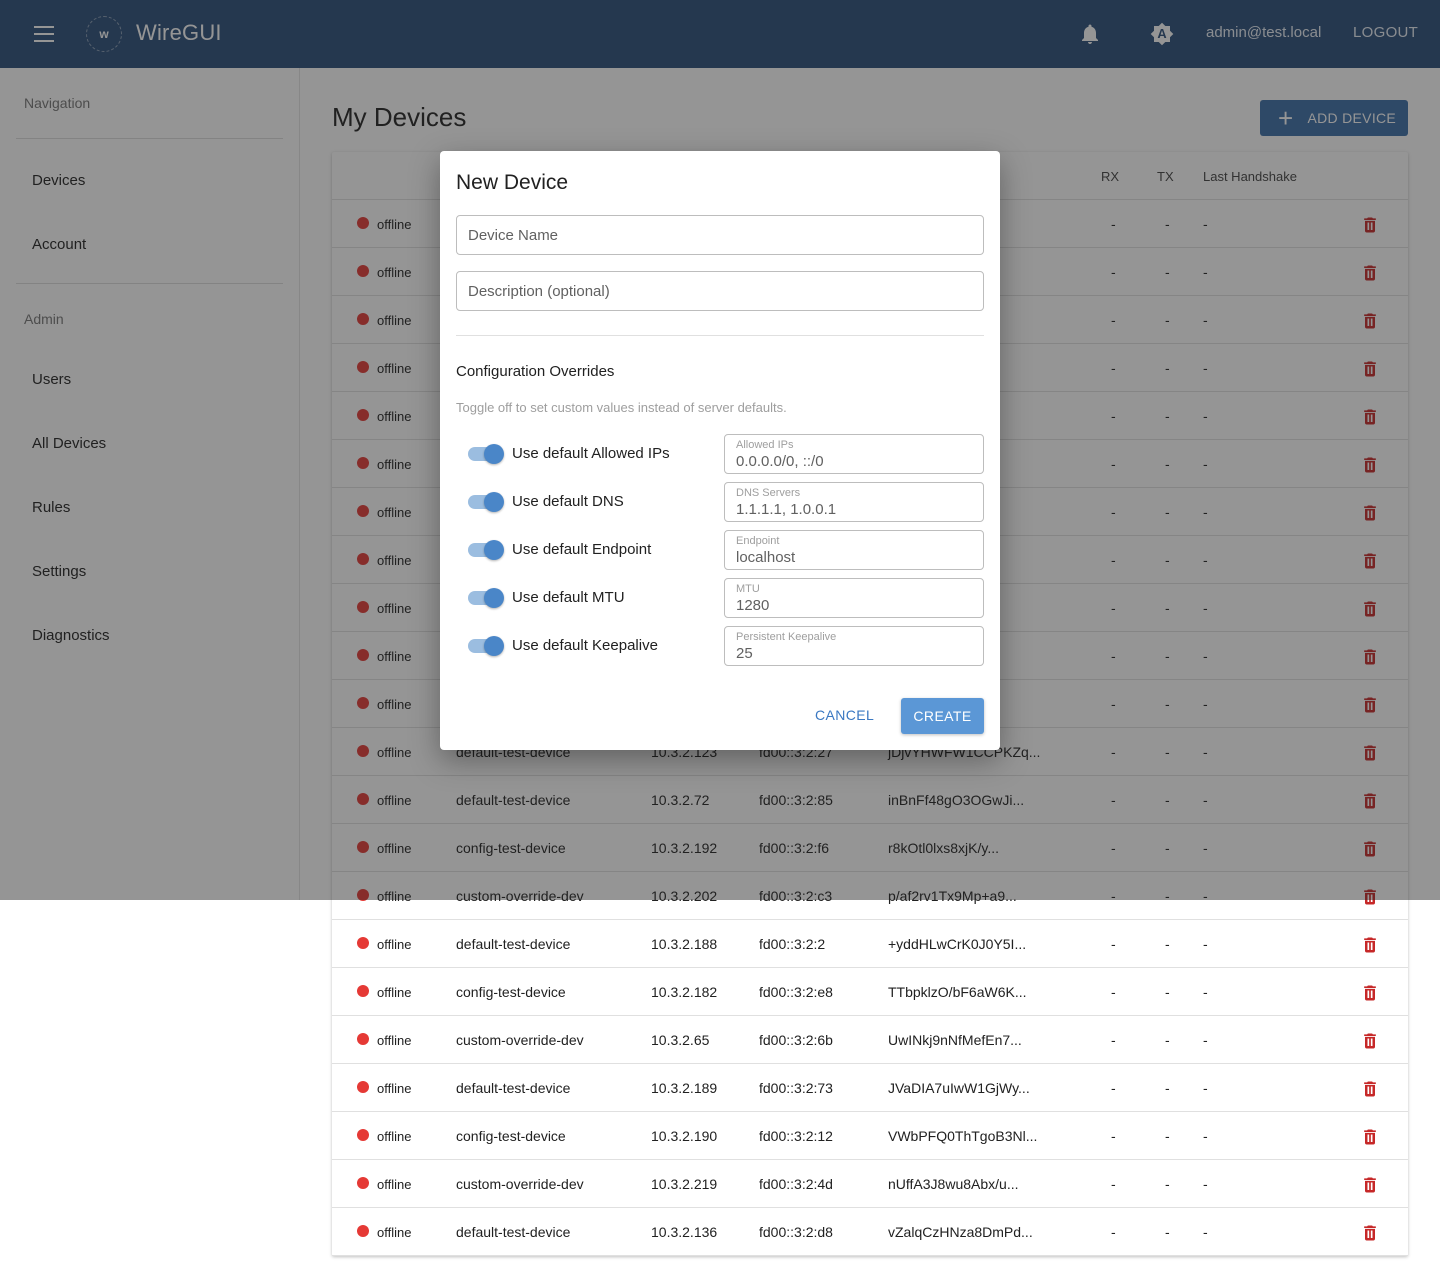 The image size is (1440, 1288). I want to click on mtu-field: MTU 1280, so click(854, 598).